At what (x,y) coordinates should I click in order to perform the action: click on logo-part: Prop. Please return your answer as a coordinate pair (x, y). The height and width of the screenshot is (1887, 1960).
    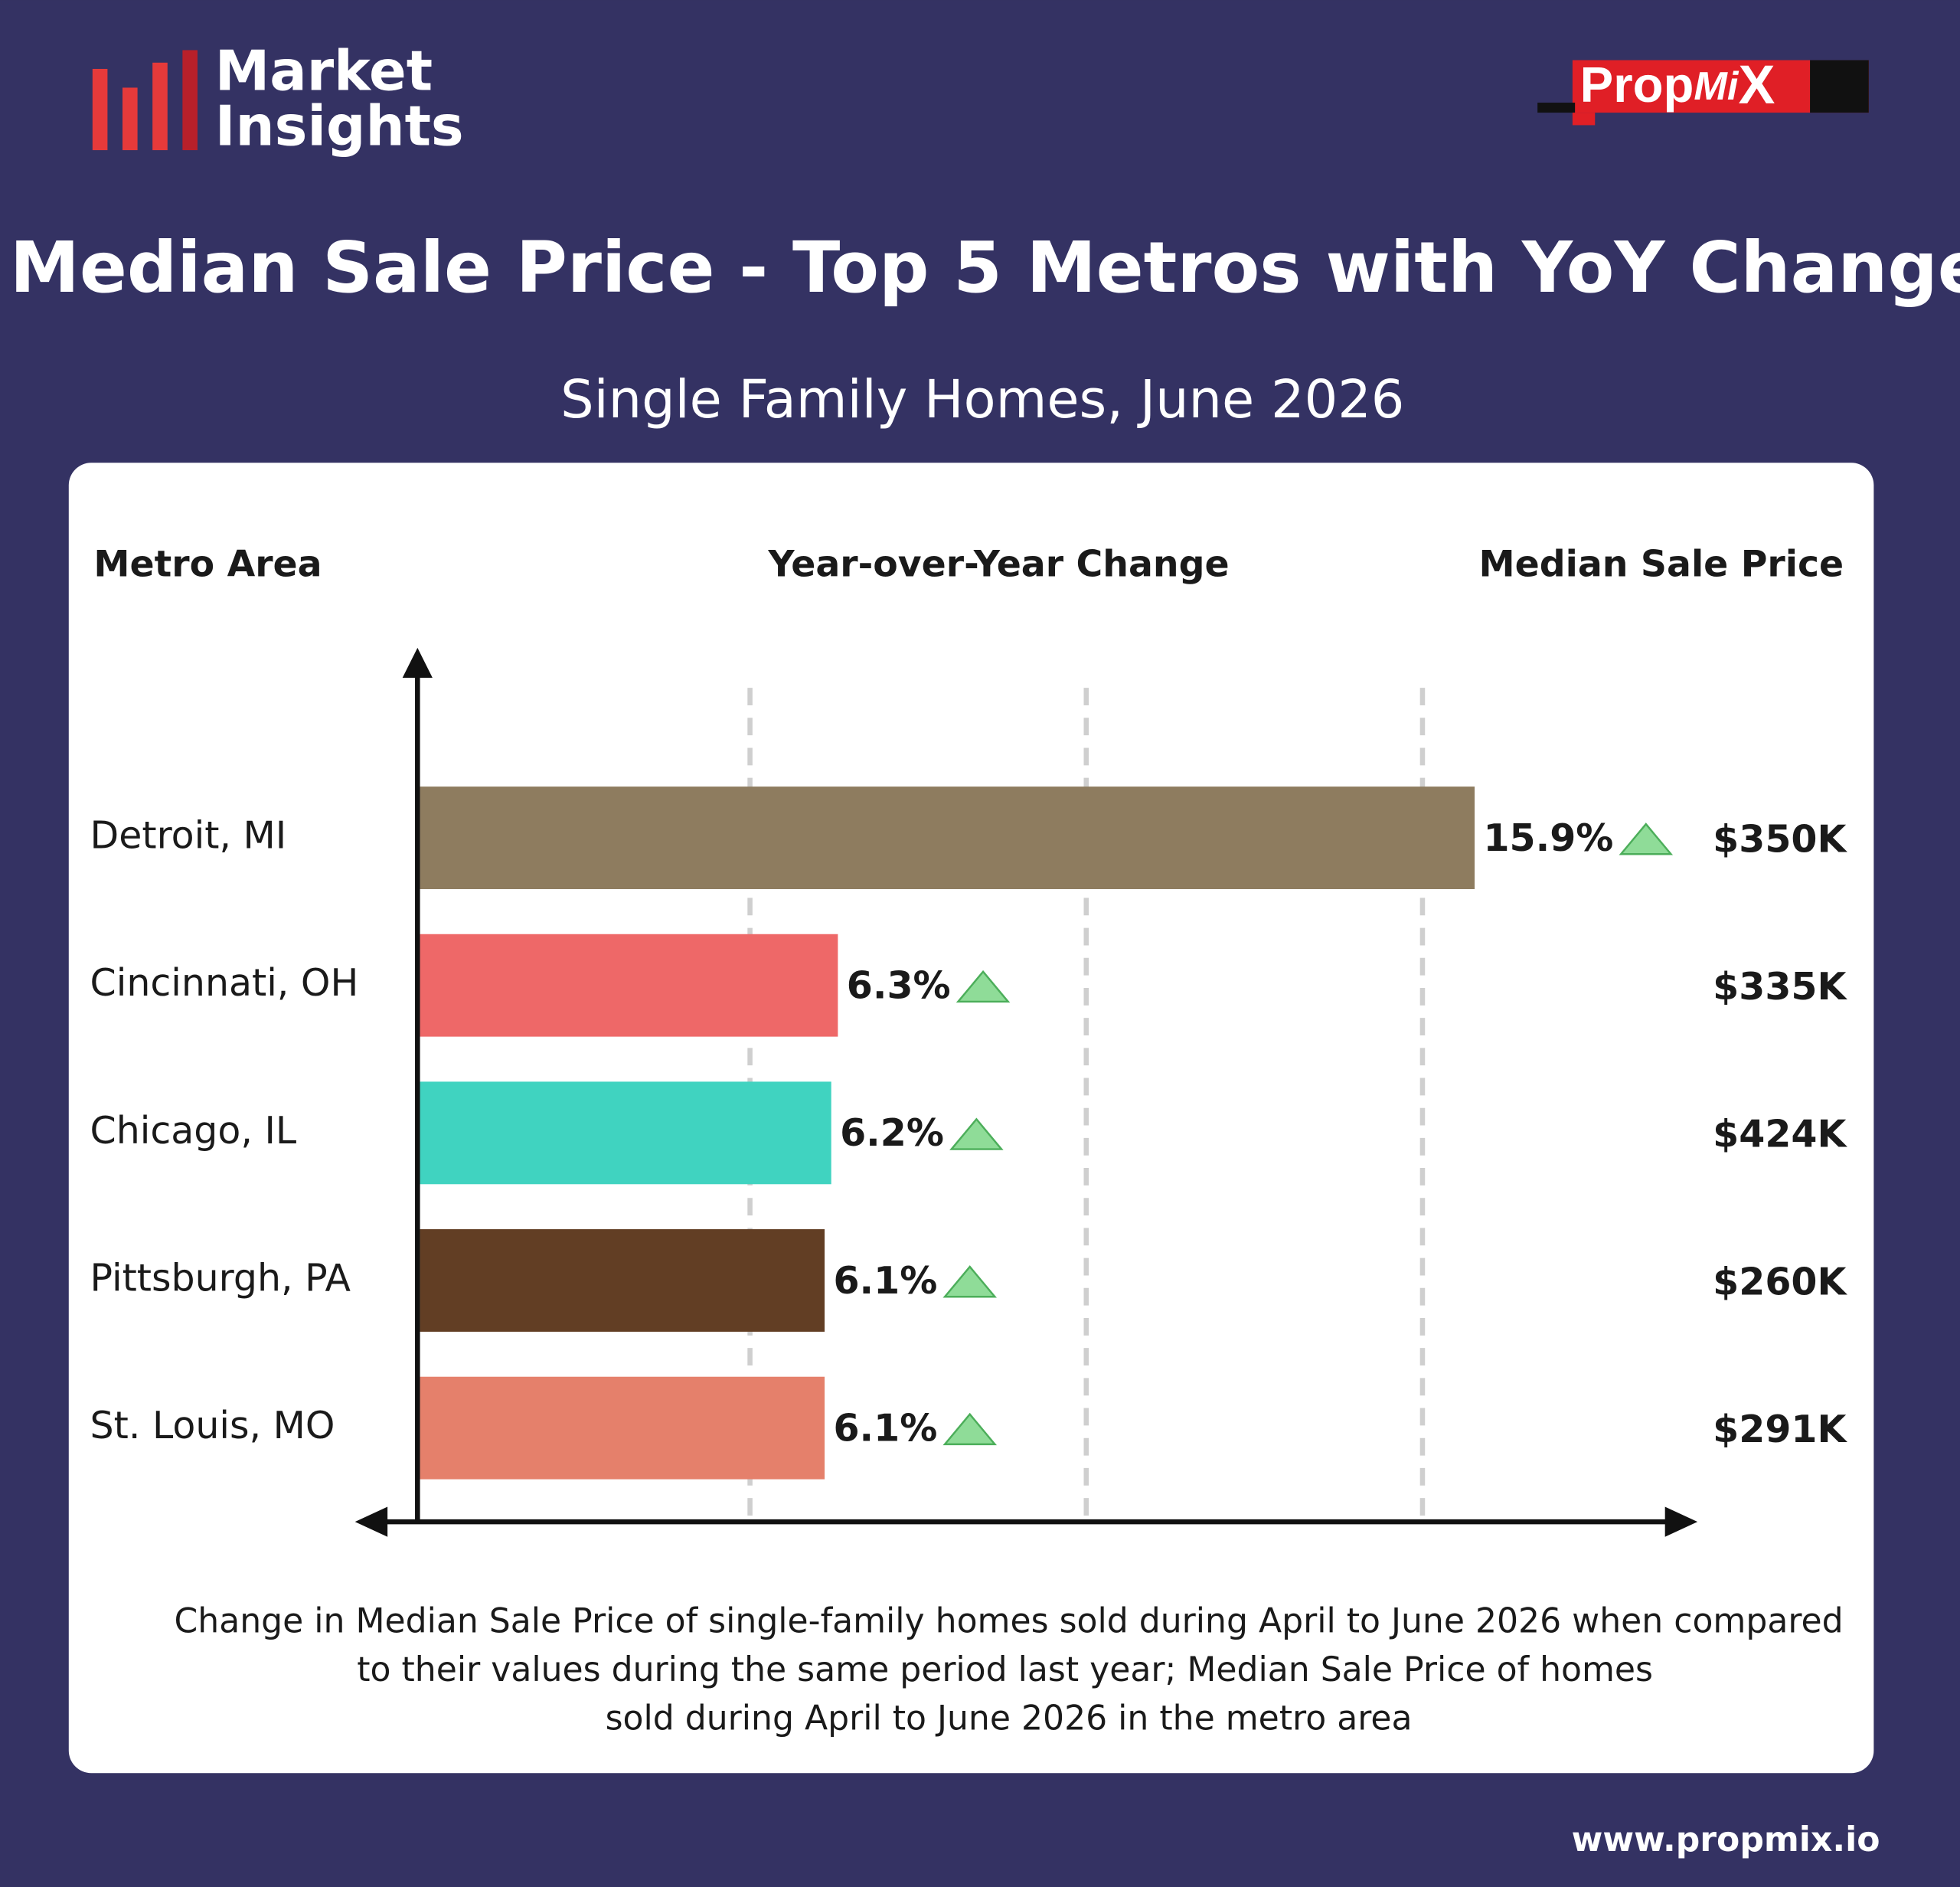
    Looking at the image, I should click on (1637, 85).